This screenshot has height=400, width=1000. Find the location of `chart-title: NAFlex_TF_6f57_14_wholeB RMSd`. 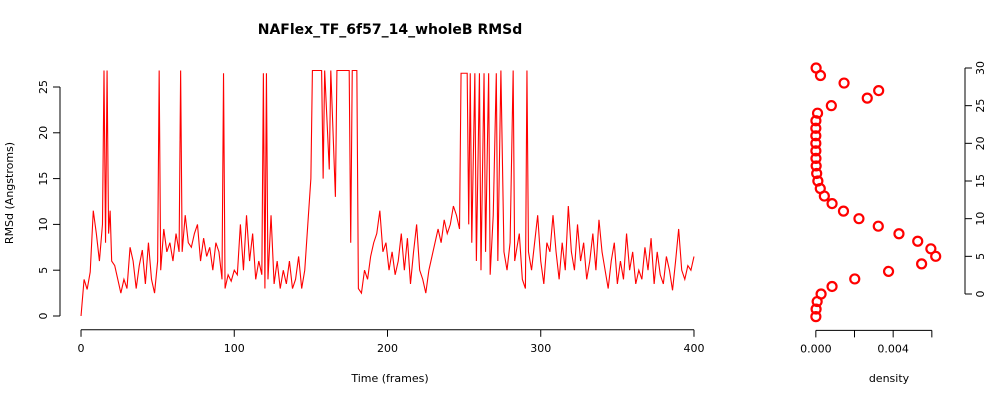

chart-title: NAFlex_TF_6f57_14_wholeB RMSd is located at coordinates (390, 30).